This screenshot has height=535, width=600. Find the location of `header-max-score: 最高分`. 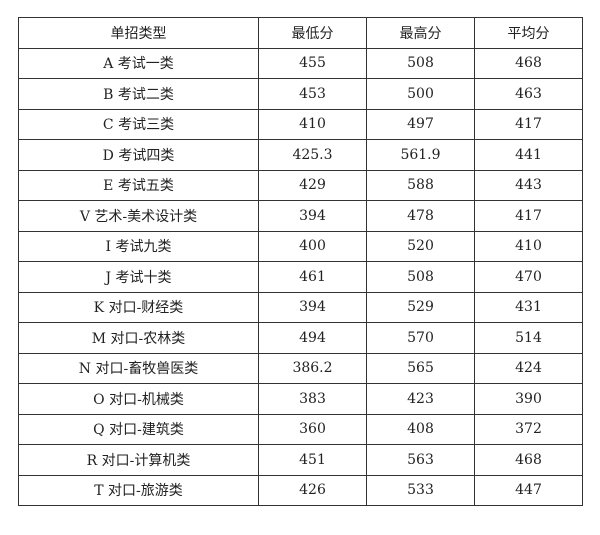

header-max-score: 最高分 is located at coordinates (420, 33).